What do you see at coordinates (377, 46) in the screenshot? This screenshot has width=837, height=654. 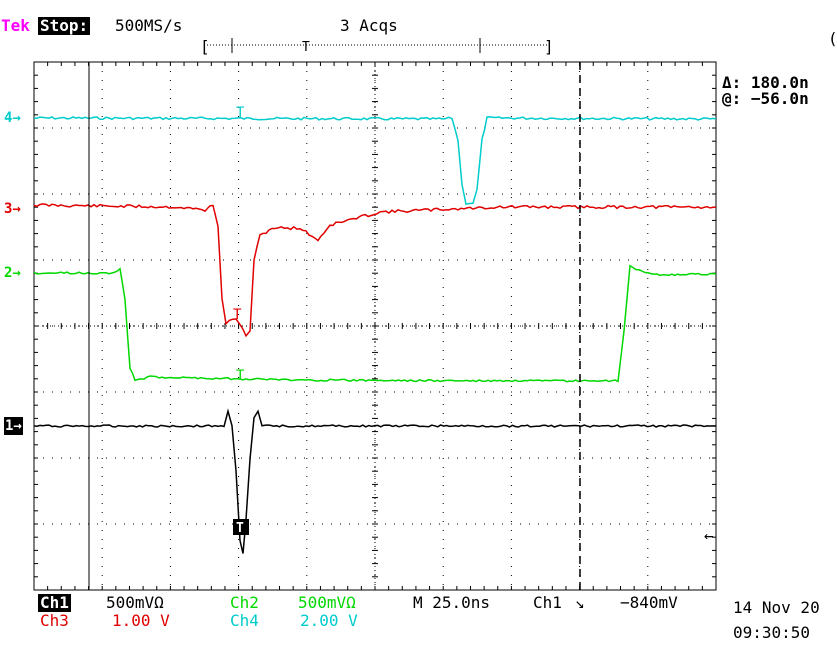 I see `trigger-position-bar: [ ] T` at bounding box center [377, 46].